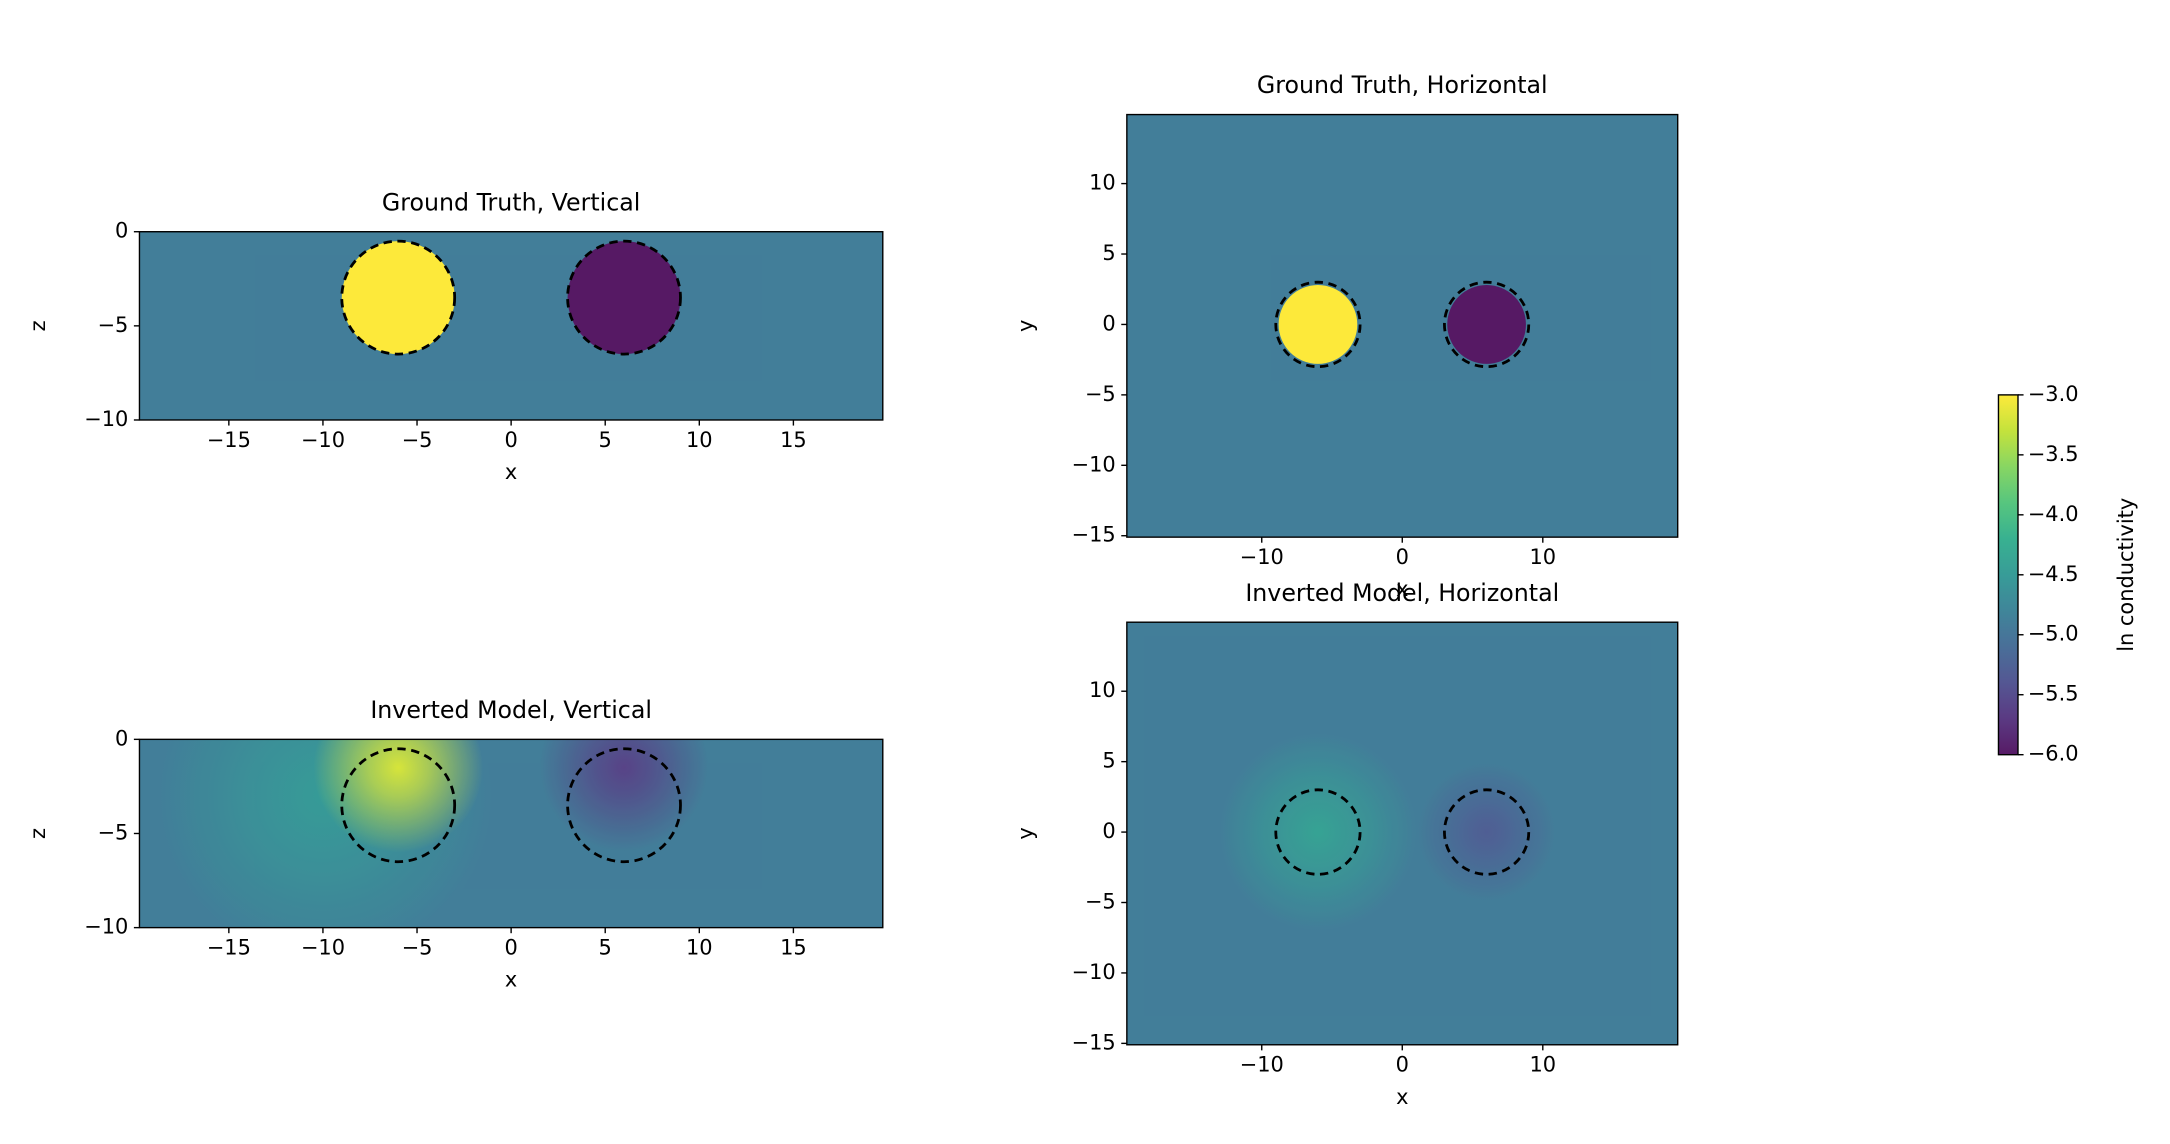  Describe the element at coordinates (2053, 694) in the screenshot. I see `colorbar-tick-label: −5.5` at that location.